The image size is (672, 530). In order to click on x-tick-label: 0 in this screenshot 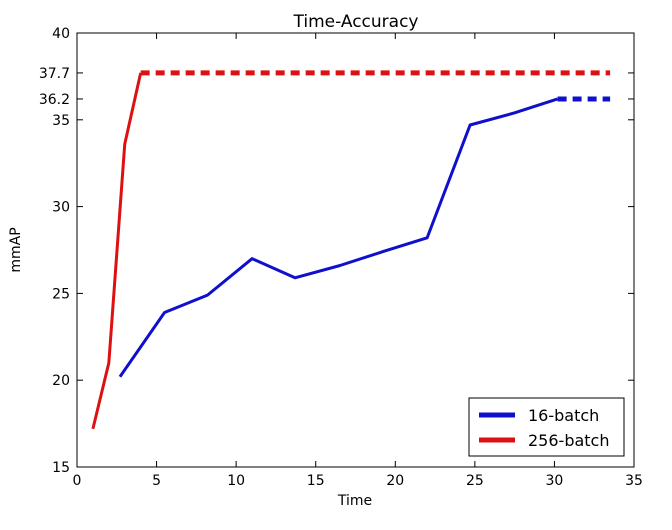, I will do `click(77, 481)`.